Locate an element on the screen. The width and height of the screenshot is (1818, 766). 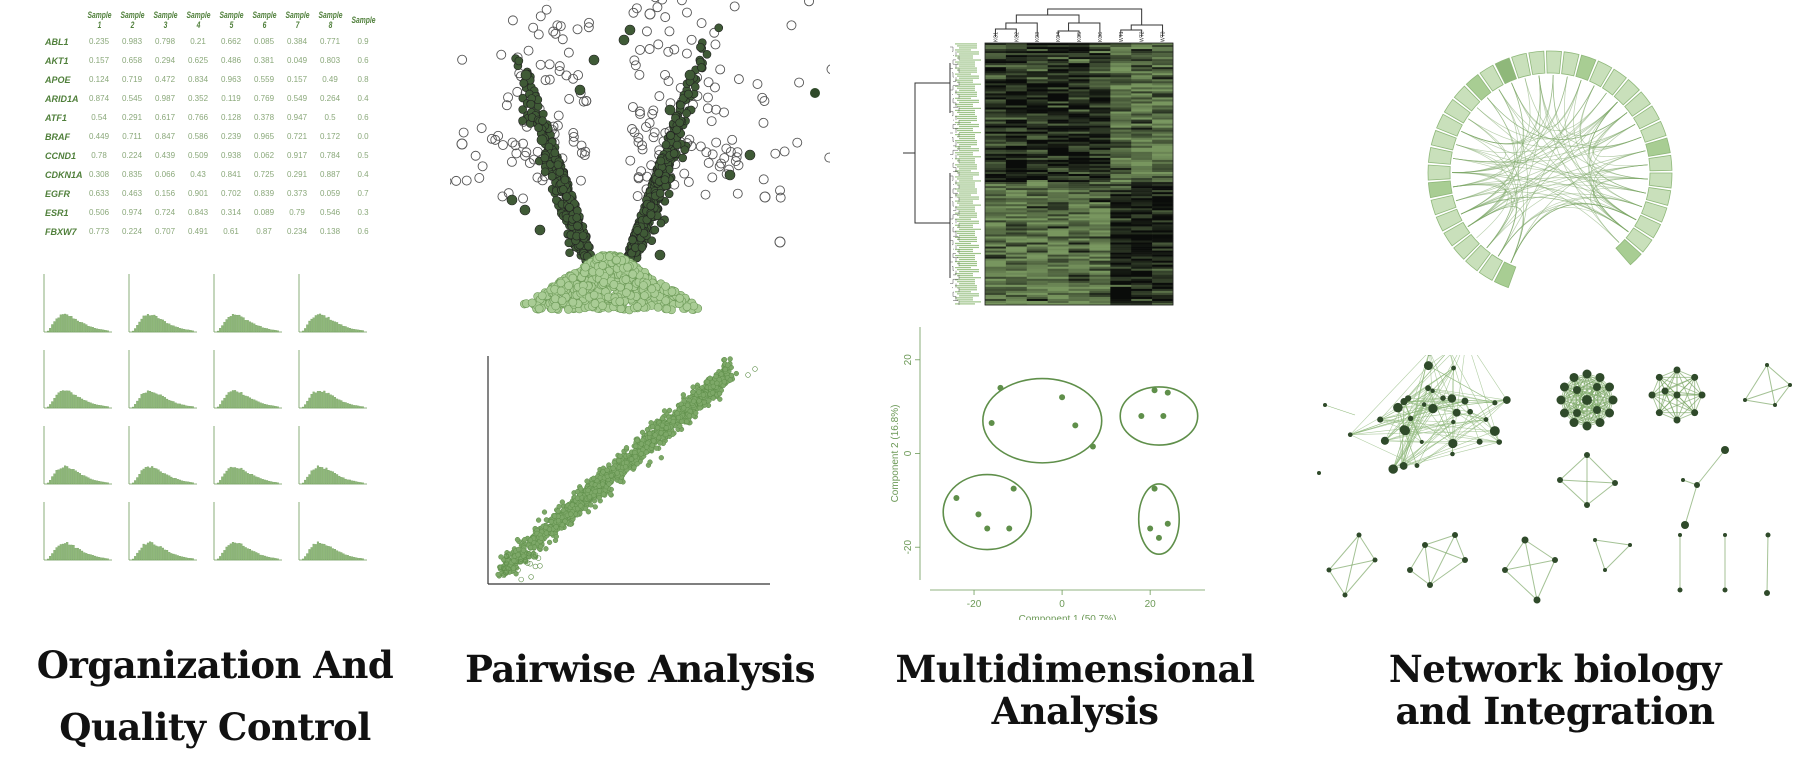
table-cell: 0.352 is located at coordinates (198, 98).